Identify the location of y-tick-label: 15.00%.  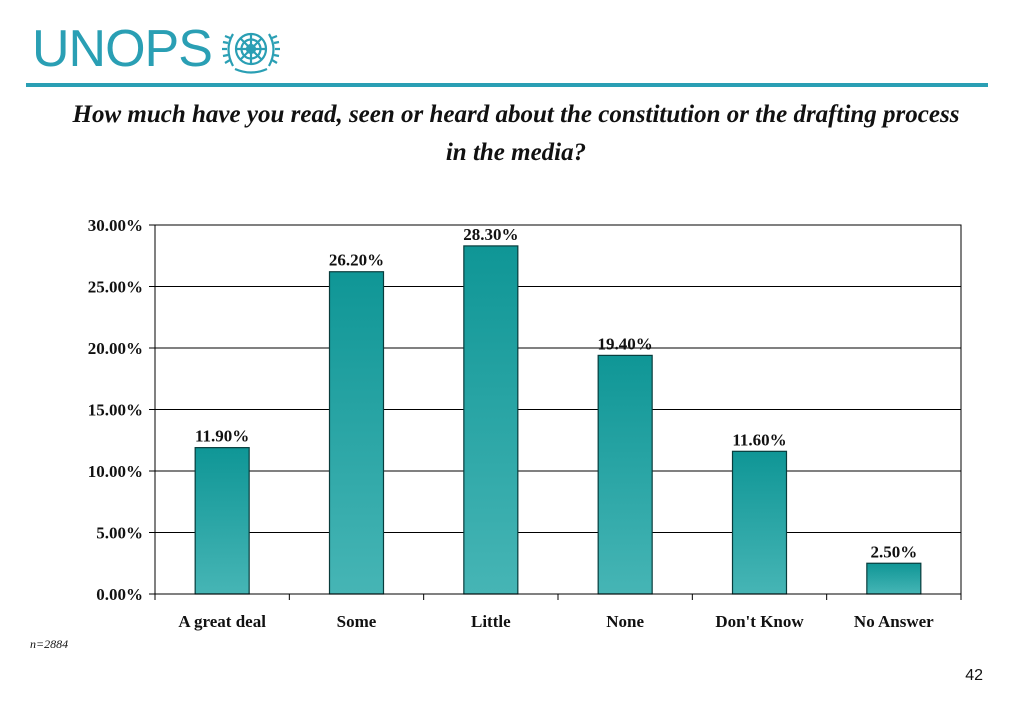
(115, 410).